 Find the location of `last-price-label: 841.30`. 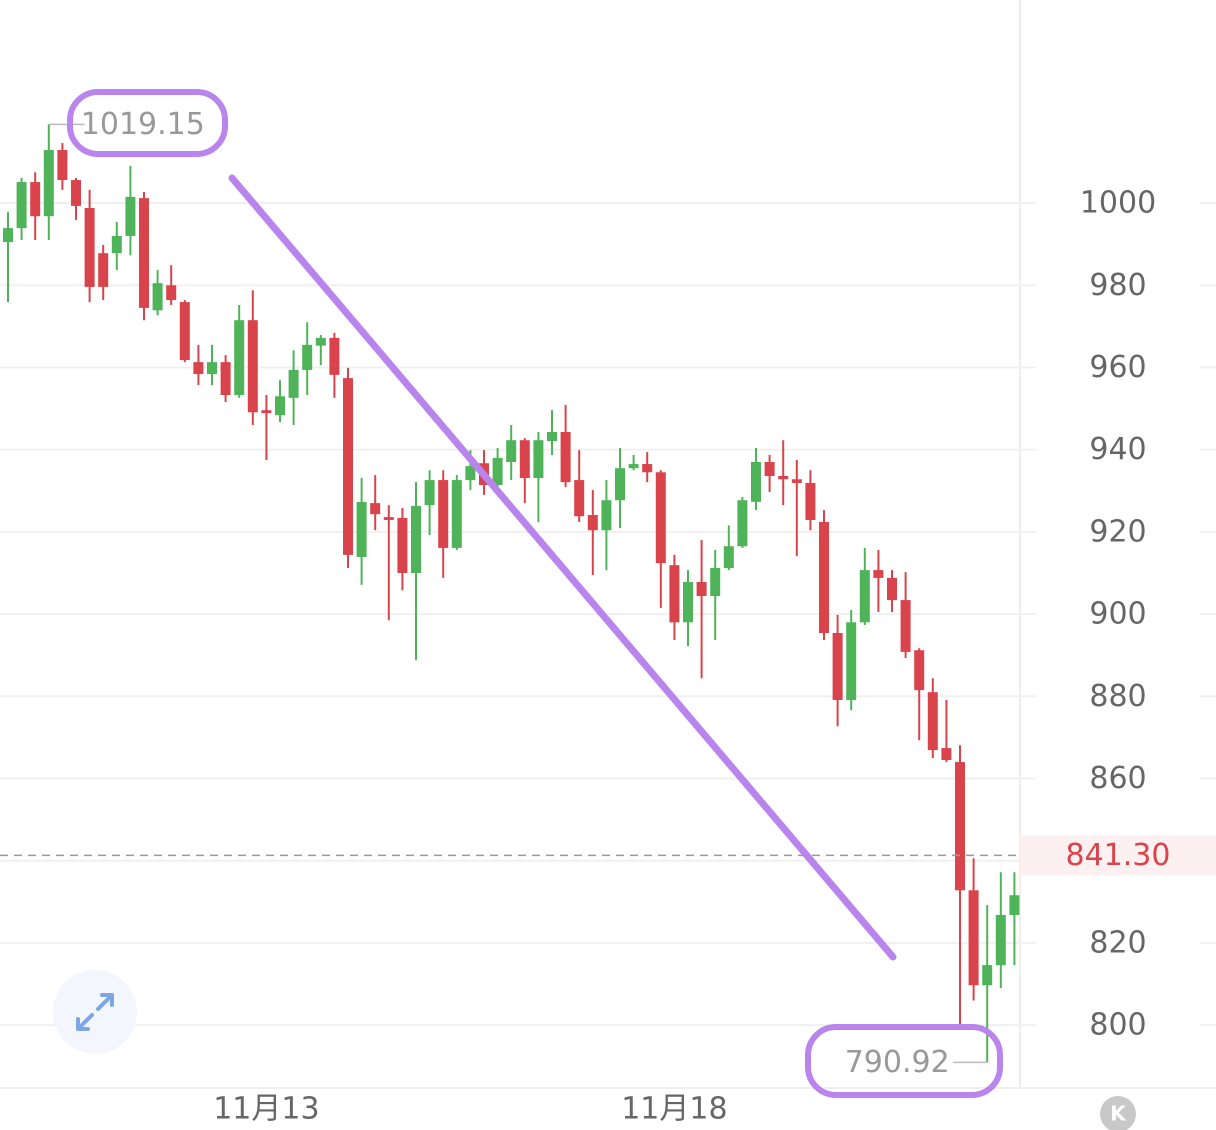

last-price-label: 841.30 is located at coordinates (1118, 855).